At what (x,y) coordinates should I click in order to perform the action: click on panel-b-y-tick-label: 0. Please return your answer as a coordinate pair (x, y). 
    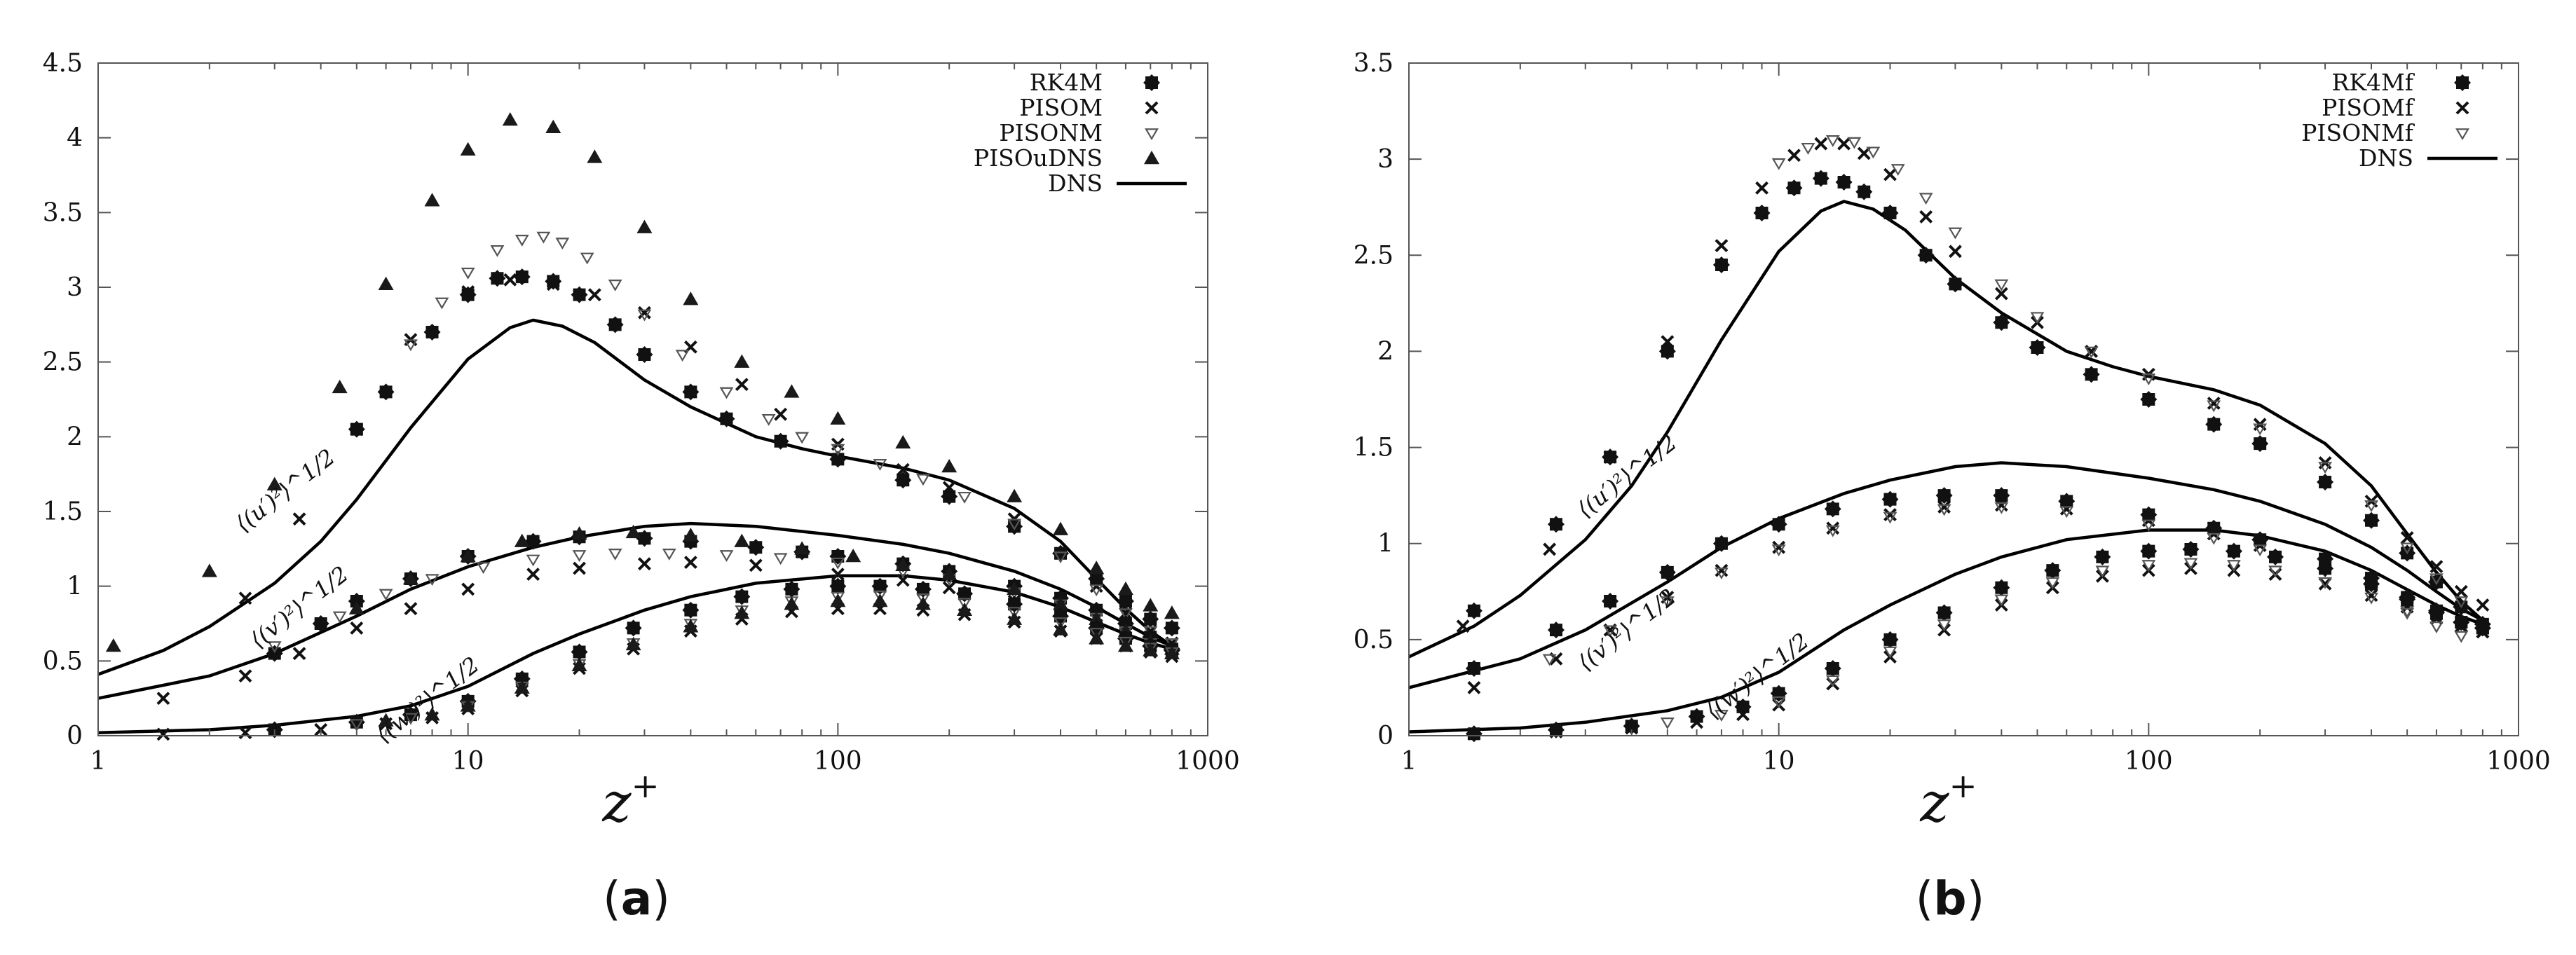
    Looking at the image, I should click on (1385, 736).